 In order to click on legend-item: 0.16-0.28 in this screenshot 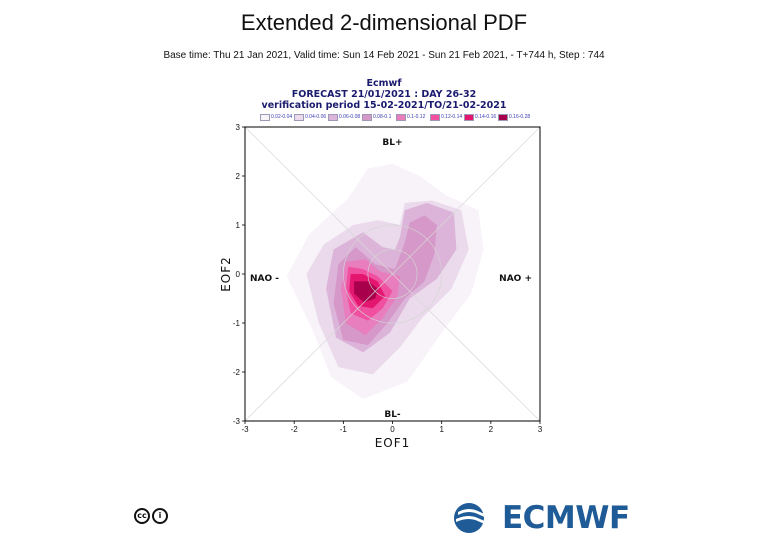, I will do `click(515, 117)`.